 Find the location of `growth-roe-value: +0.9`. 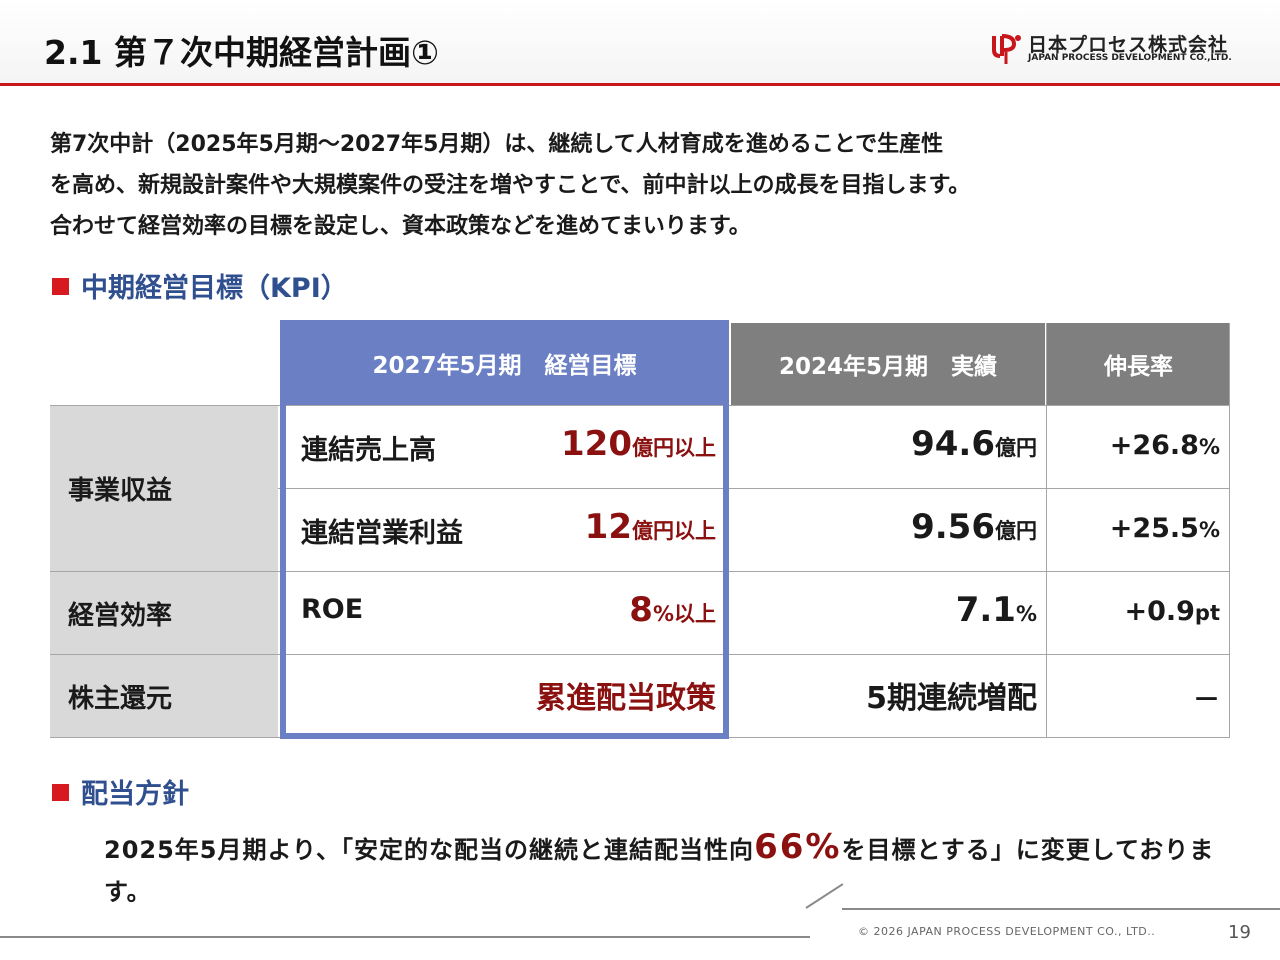

growth-roe-value: +0.9 is located at coordinates (1159, 611).